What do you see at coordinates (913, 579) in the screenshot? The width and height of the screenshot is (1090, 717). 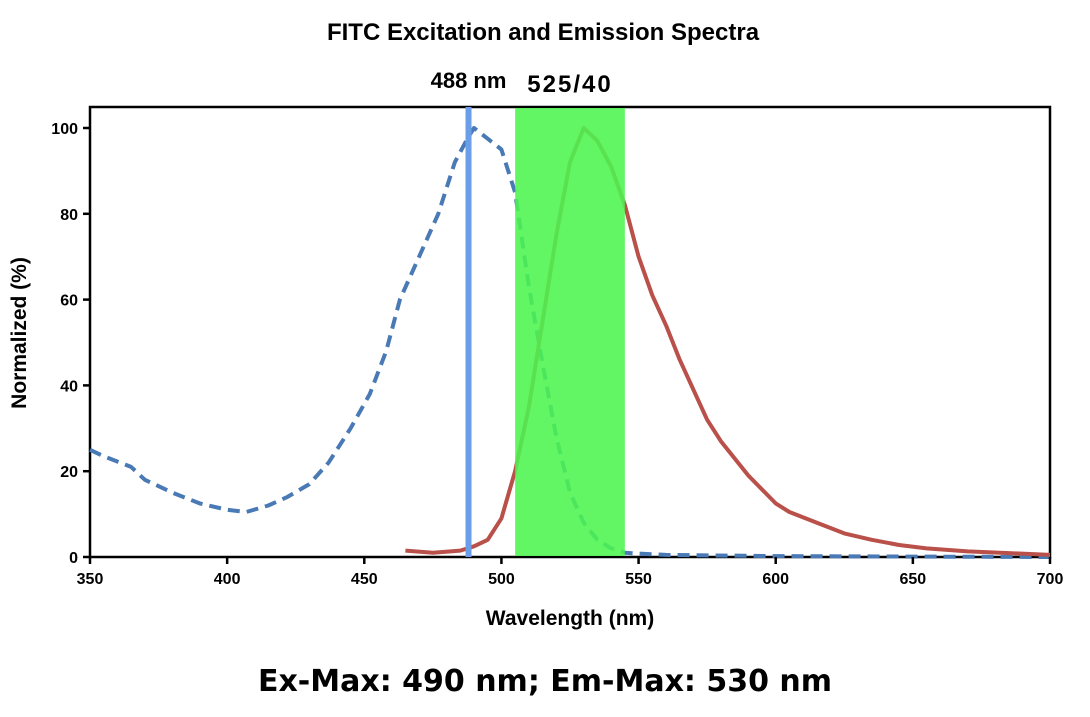 I see `x-tick-label: 650` at bounding box center [913, 579].